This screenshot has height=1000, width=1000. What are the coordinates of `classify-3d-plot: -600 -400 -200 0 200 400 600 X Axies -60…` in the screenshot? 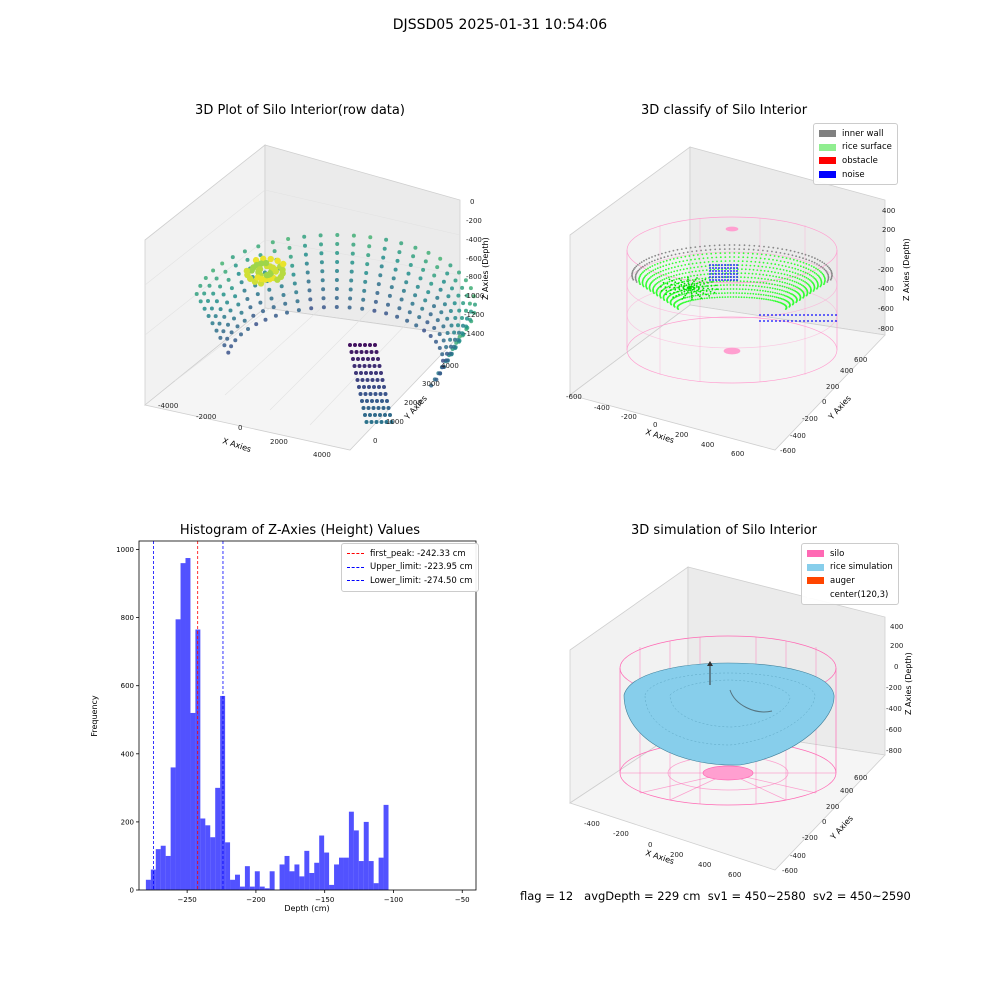 It's located at (740, 295).